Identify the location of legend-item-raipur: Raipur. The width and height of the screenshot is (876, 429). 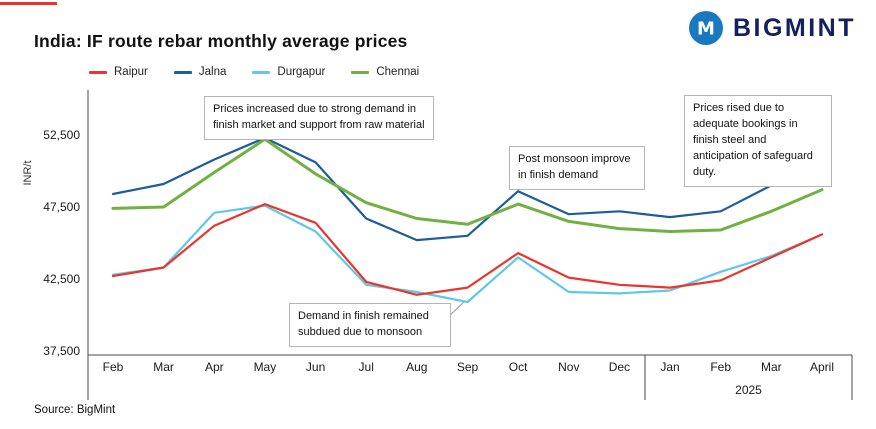
(118, 72).